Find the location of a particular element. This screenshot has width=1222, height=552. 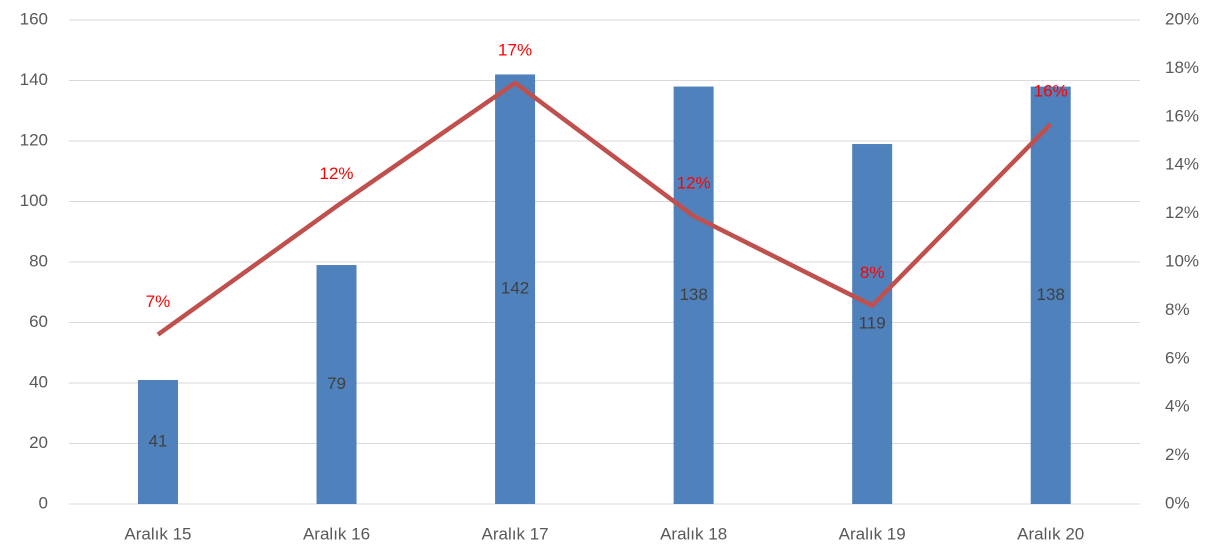

y-tick-label: 100 is located at coordinates (34, 200).